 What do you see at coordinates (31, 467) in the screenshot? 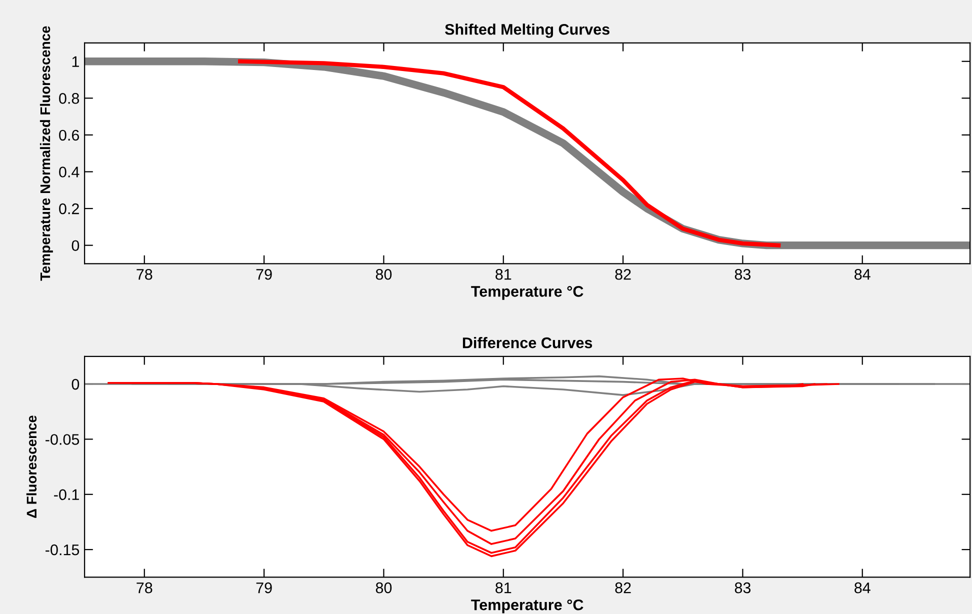
I see `y-axis-title: Δ Fluorescence` at bounding box center [31, 467].